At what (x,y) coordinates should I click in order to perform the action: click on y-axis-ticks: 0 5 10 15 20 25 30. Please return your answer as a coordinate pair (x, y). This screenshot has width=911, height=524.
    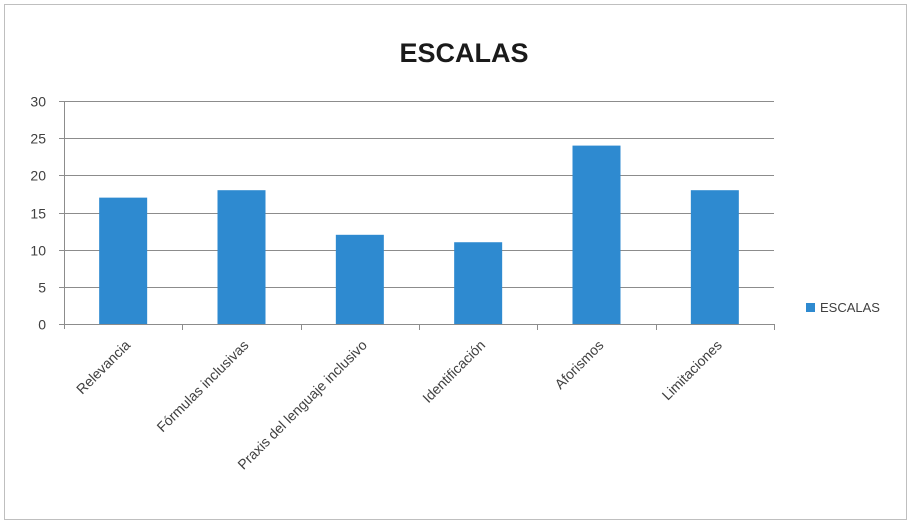
    Looking at the image, I should click on (47, 213).